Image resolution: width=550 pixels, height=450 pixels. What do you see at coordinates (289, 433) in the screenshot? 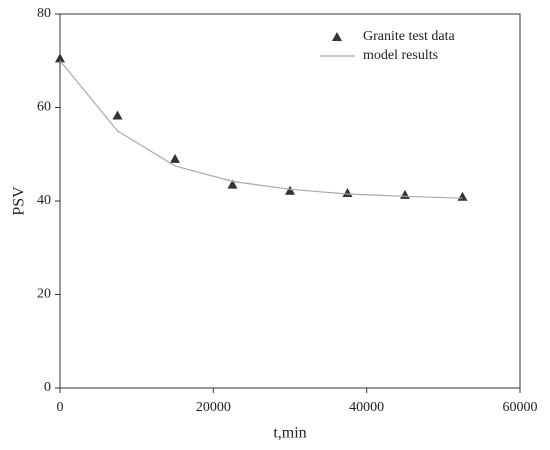
I see `x-axis-title: t,min` at bounding box center [289, 433].